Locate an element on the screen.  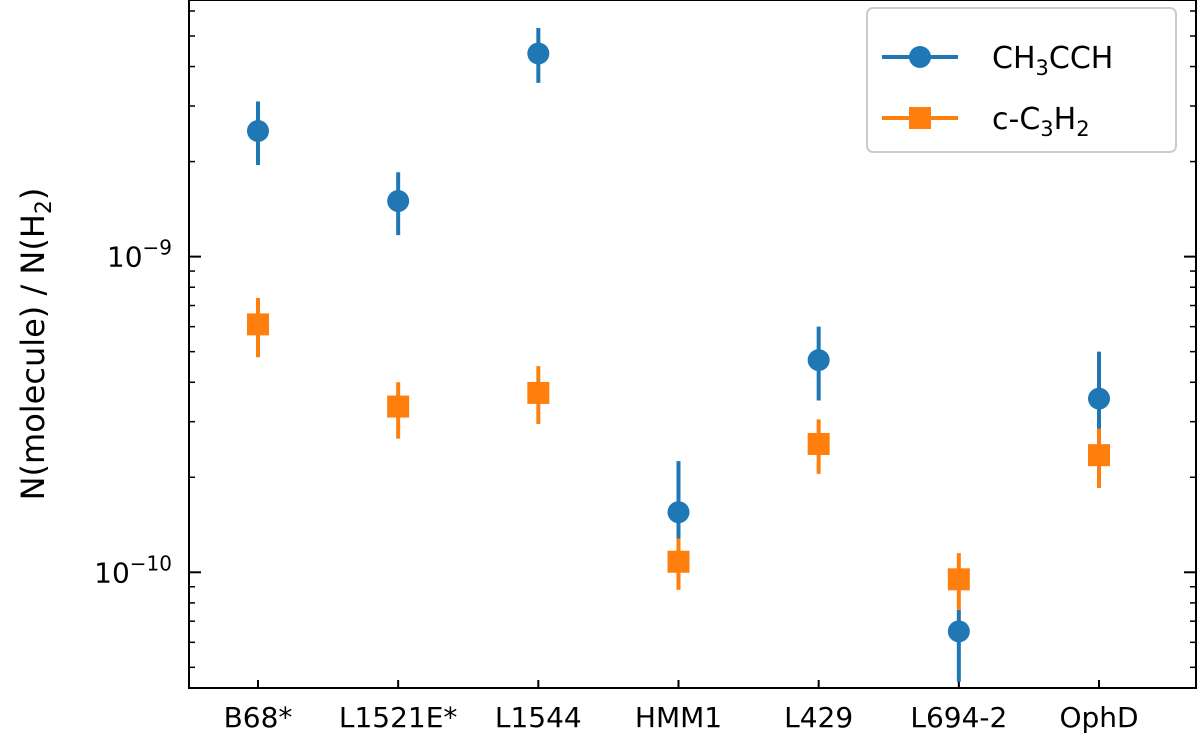
legend-marker-cc3h2 is located at coordinates (920, 118).